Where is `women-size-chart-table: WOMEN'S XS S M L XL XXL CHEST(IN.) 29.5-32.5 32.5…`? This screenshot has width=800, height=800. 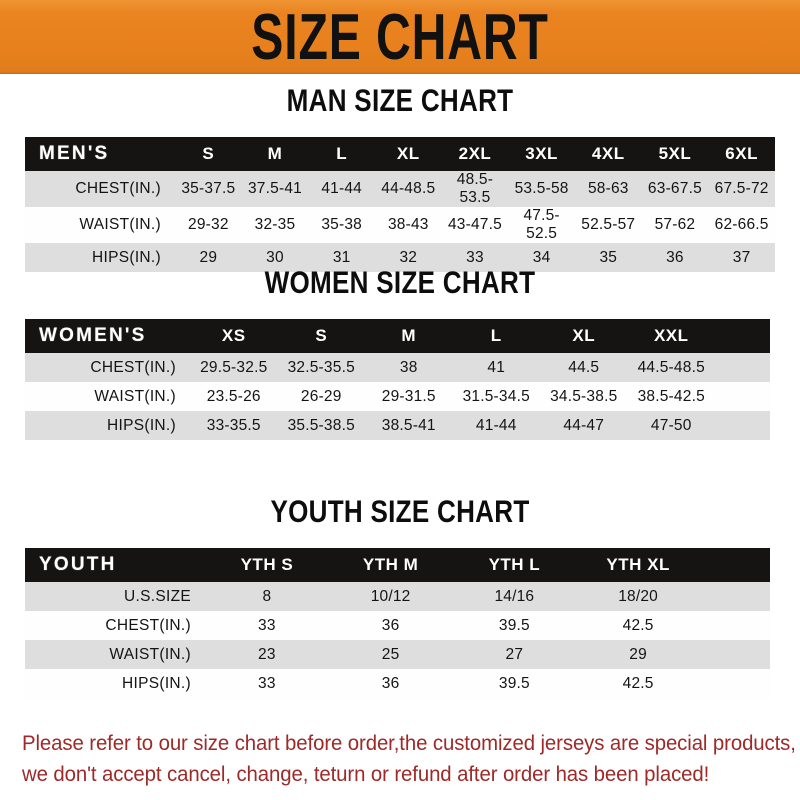
women-size-chart-table: WOMEN'S XS S M L XL XXL CHEST(IN.) 29.5-32.5 32.5… is located at coordinates (397, 379).